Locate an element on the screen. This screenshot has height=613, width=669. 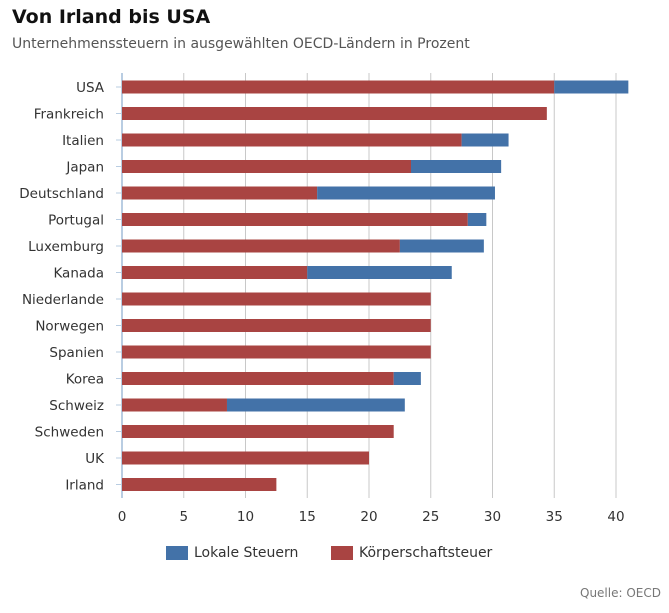
x-tick-label: 30 is located at coordinates (492, 517).